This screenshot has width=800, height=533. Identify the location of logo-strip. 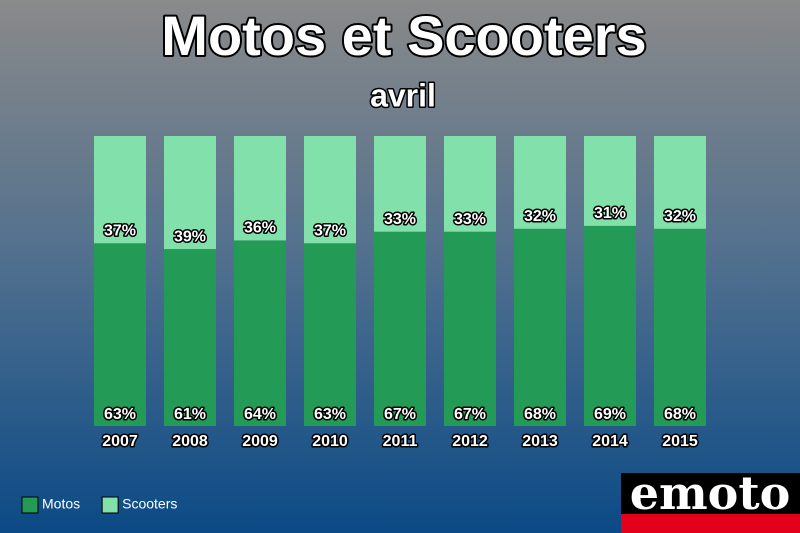
(710, 523).